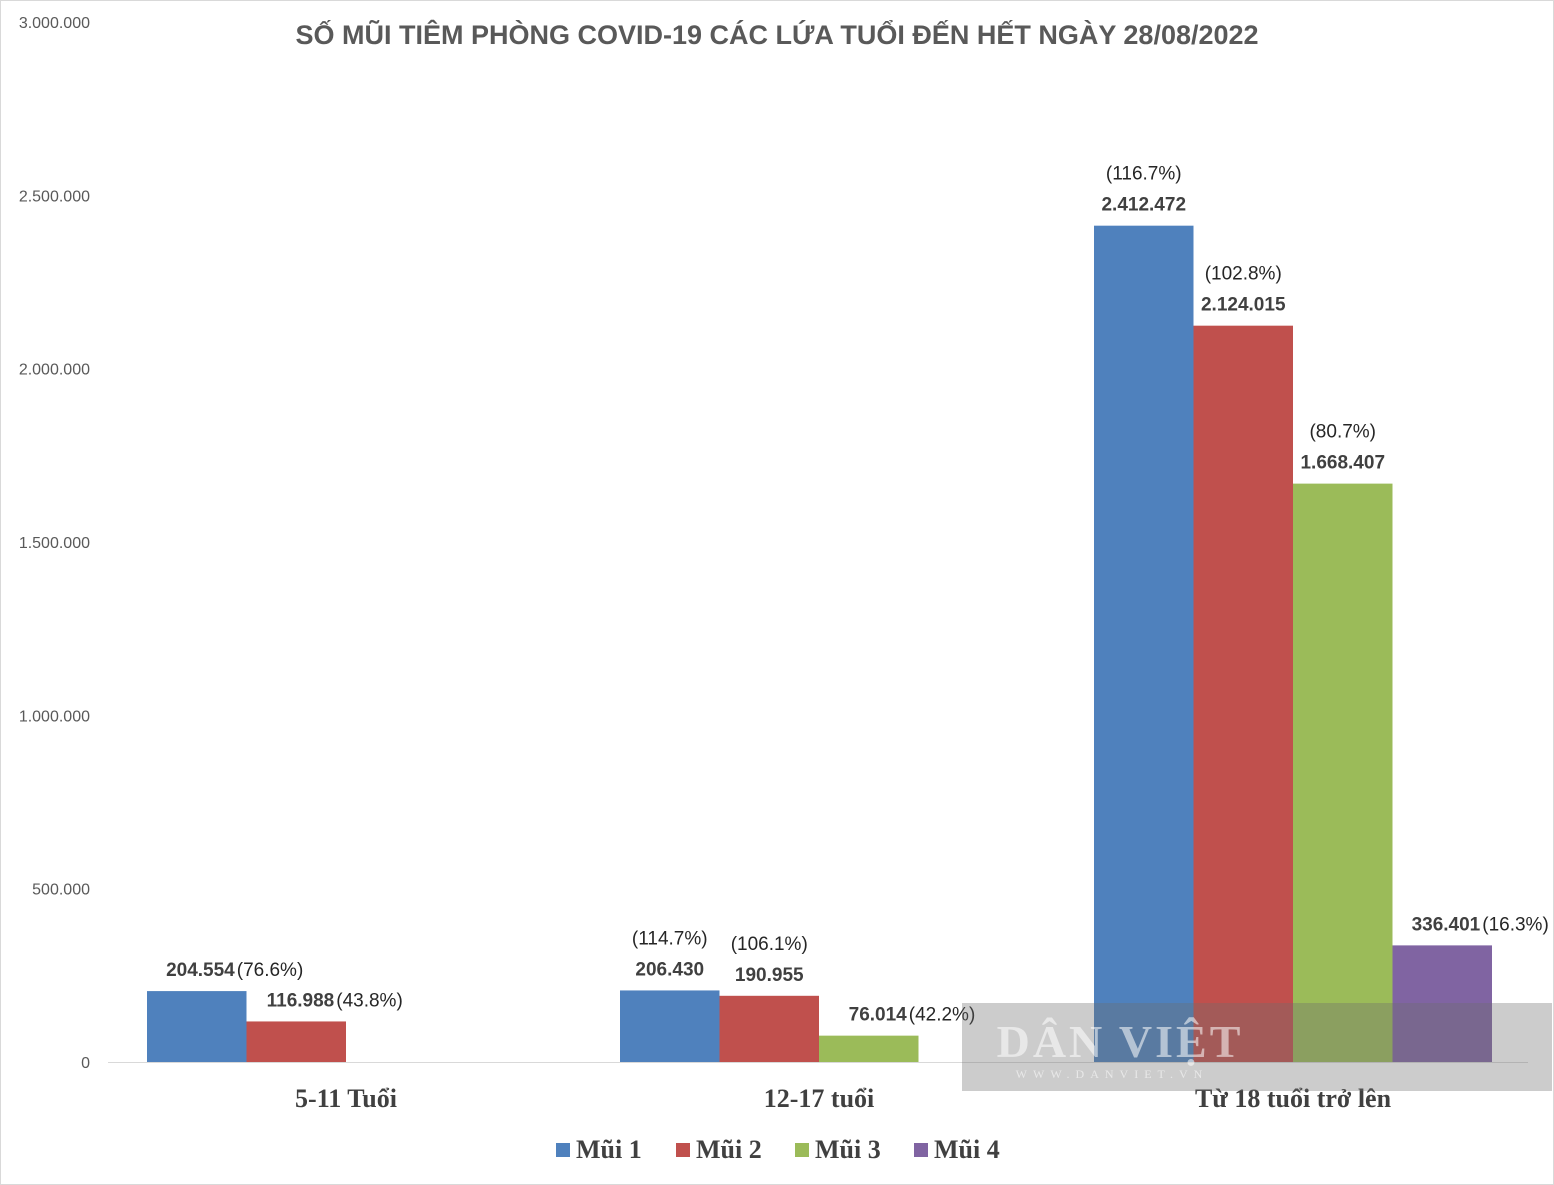 This screenshot has height=1185, width=1554. What do you see at coordinates (1257, 1047) in the screenshot?
I see `watermark-band` at bounding box center [1257, 1047].